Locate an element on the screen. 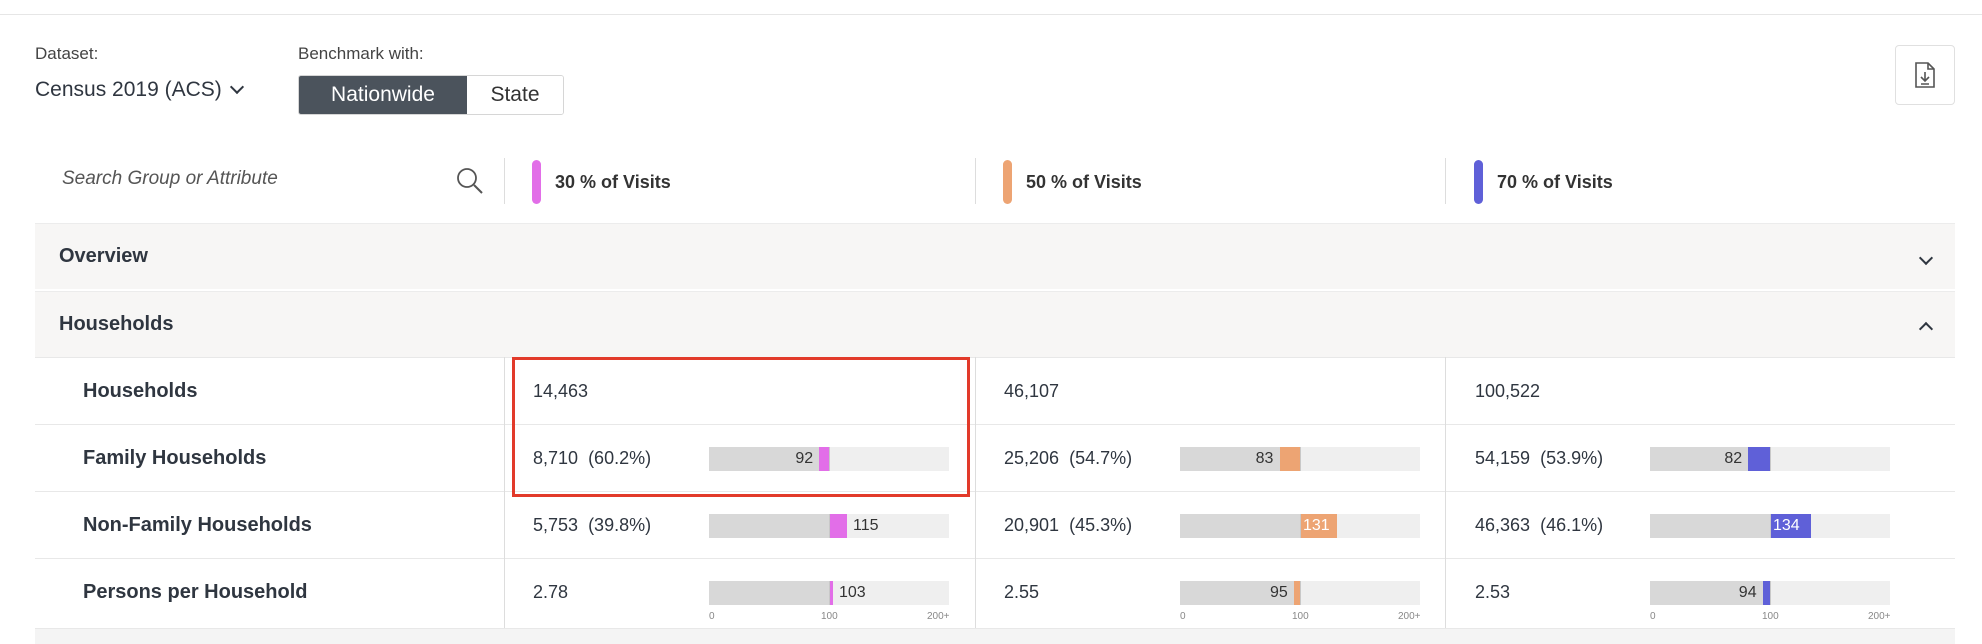 Image resolution: width=1982 pixels, height=644 pixels. row-label: Family Households is located at coordinates (175, 458).